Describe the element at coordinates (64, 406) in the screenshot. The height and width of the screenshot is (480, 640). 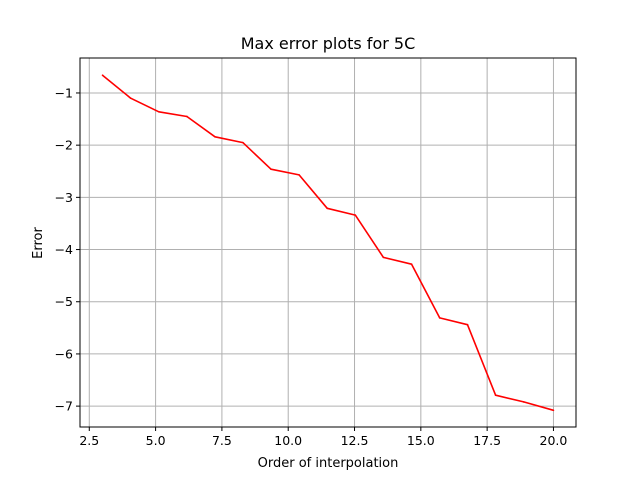
I see `y-tick-label: −7` at that location.